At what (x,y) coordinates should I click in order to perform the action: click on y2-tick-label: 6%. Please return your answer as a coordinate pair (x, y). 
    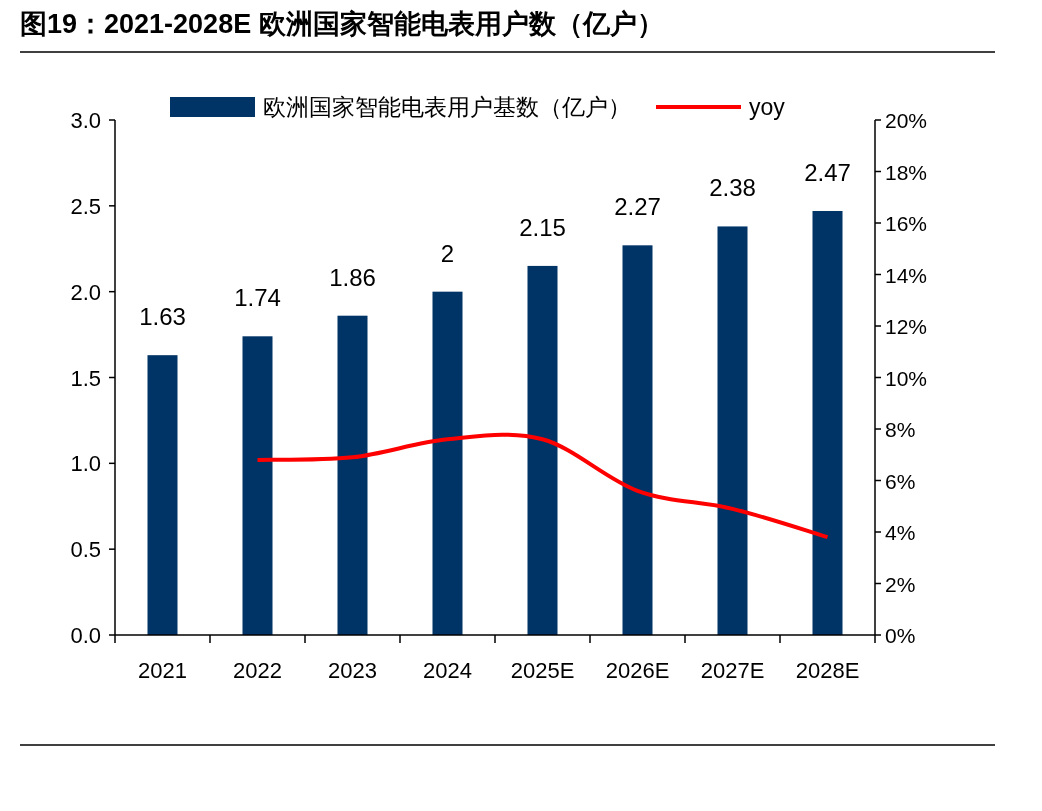
    Looking at the image, I should click on (900, 481).